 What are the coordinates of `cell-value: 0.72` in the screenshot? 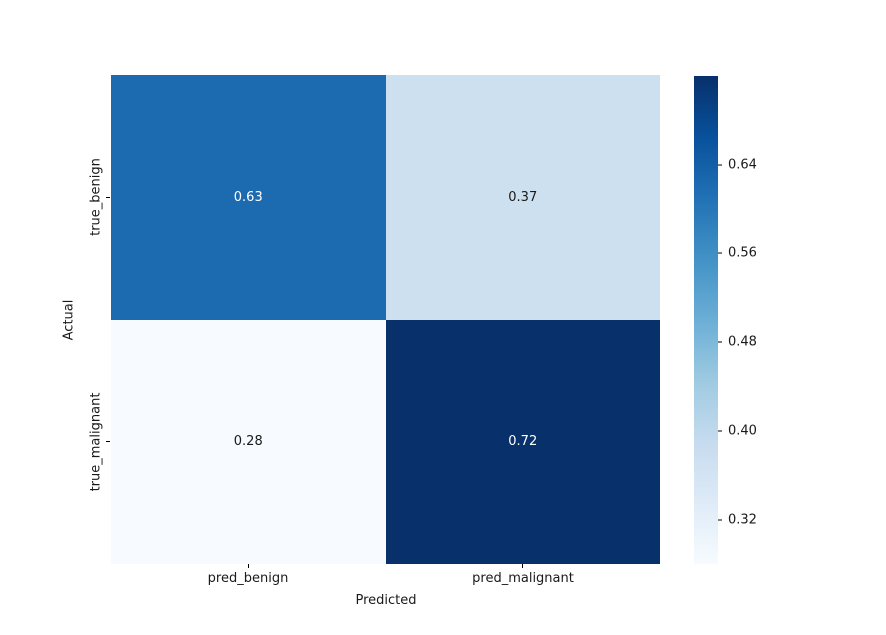 It's located at (523, 442).